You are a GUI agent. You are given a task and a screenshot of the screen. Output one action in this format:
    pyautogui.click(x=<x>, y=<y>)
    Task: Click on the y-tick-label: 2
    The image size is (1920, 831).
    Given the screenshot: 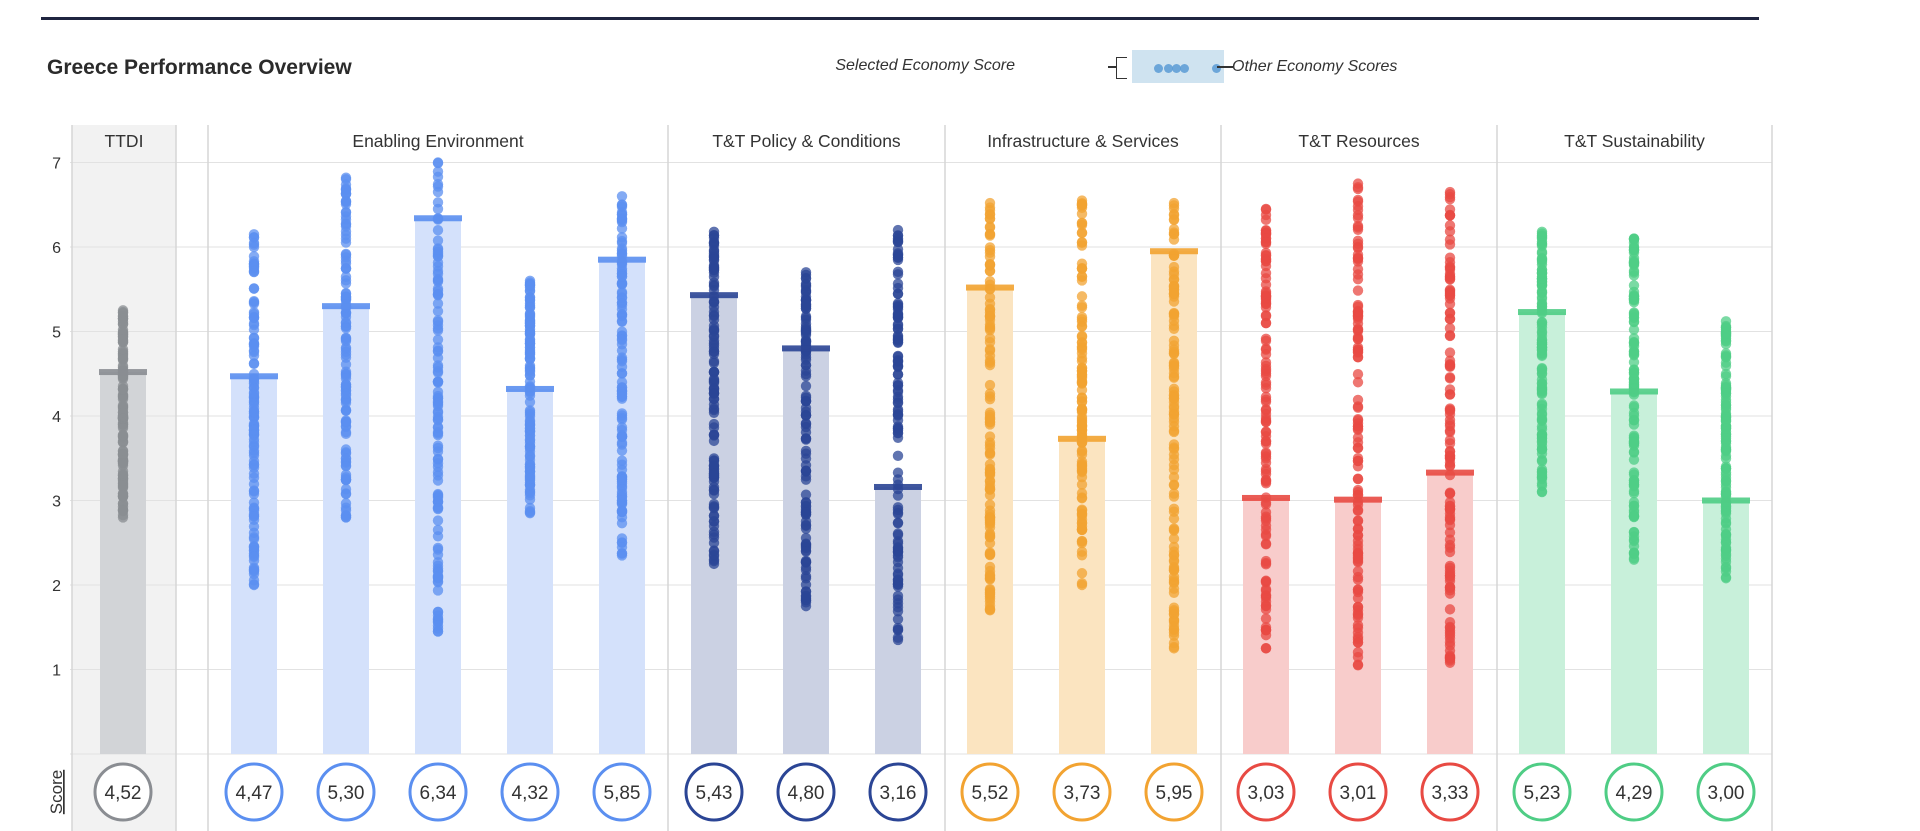 What is the action you would take?
    pyautogui.click(x=56, y=586)
    